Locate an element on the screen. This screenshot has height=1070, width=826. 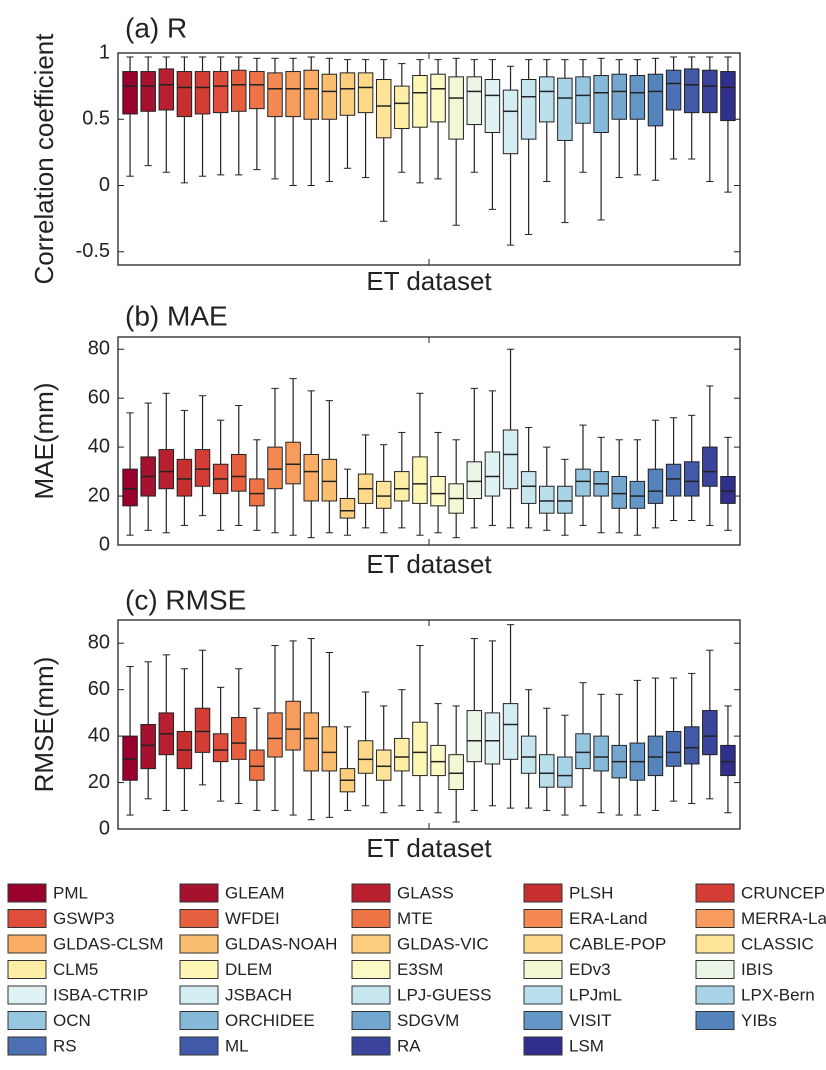
y-tick-label: 0.5 is located at coordinates (96, 119).